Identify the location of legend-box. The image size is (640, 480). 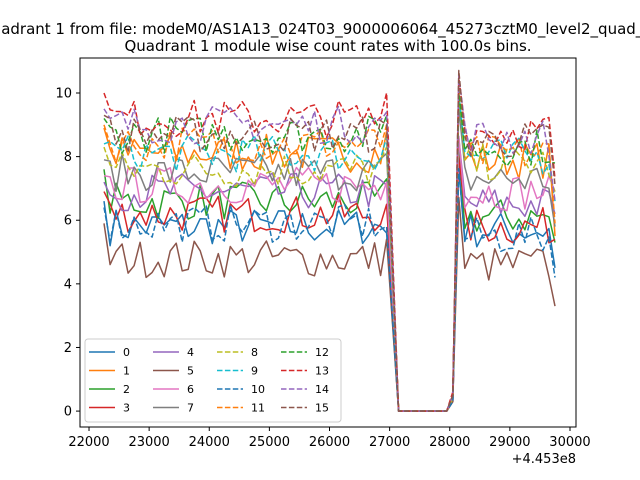
(213, 380).